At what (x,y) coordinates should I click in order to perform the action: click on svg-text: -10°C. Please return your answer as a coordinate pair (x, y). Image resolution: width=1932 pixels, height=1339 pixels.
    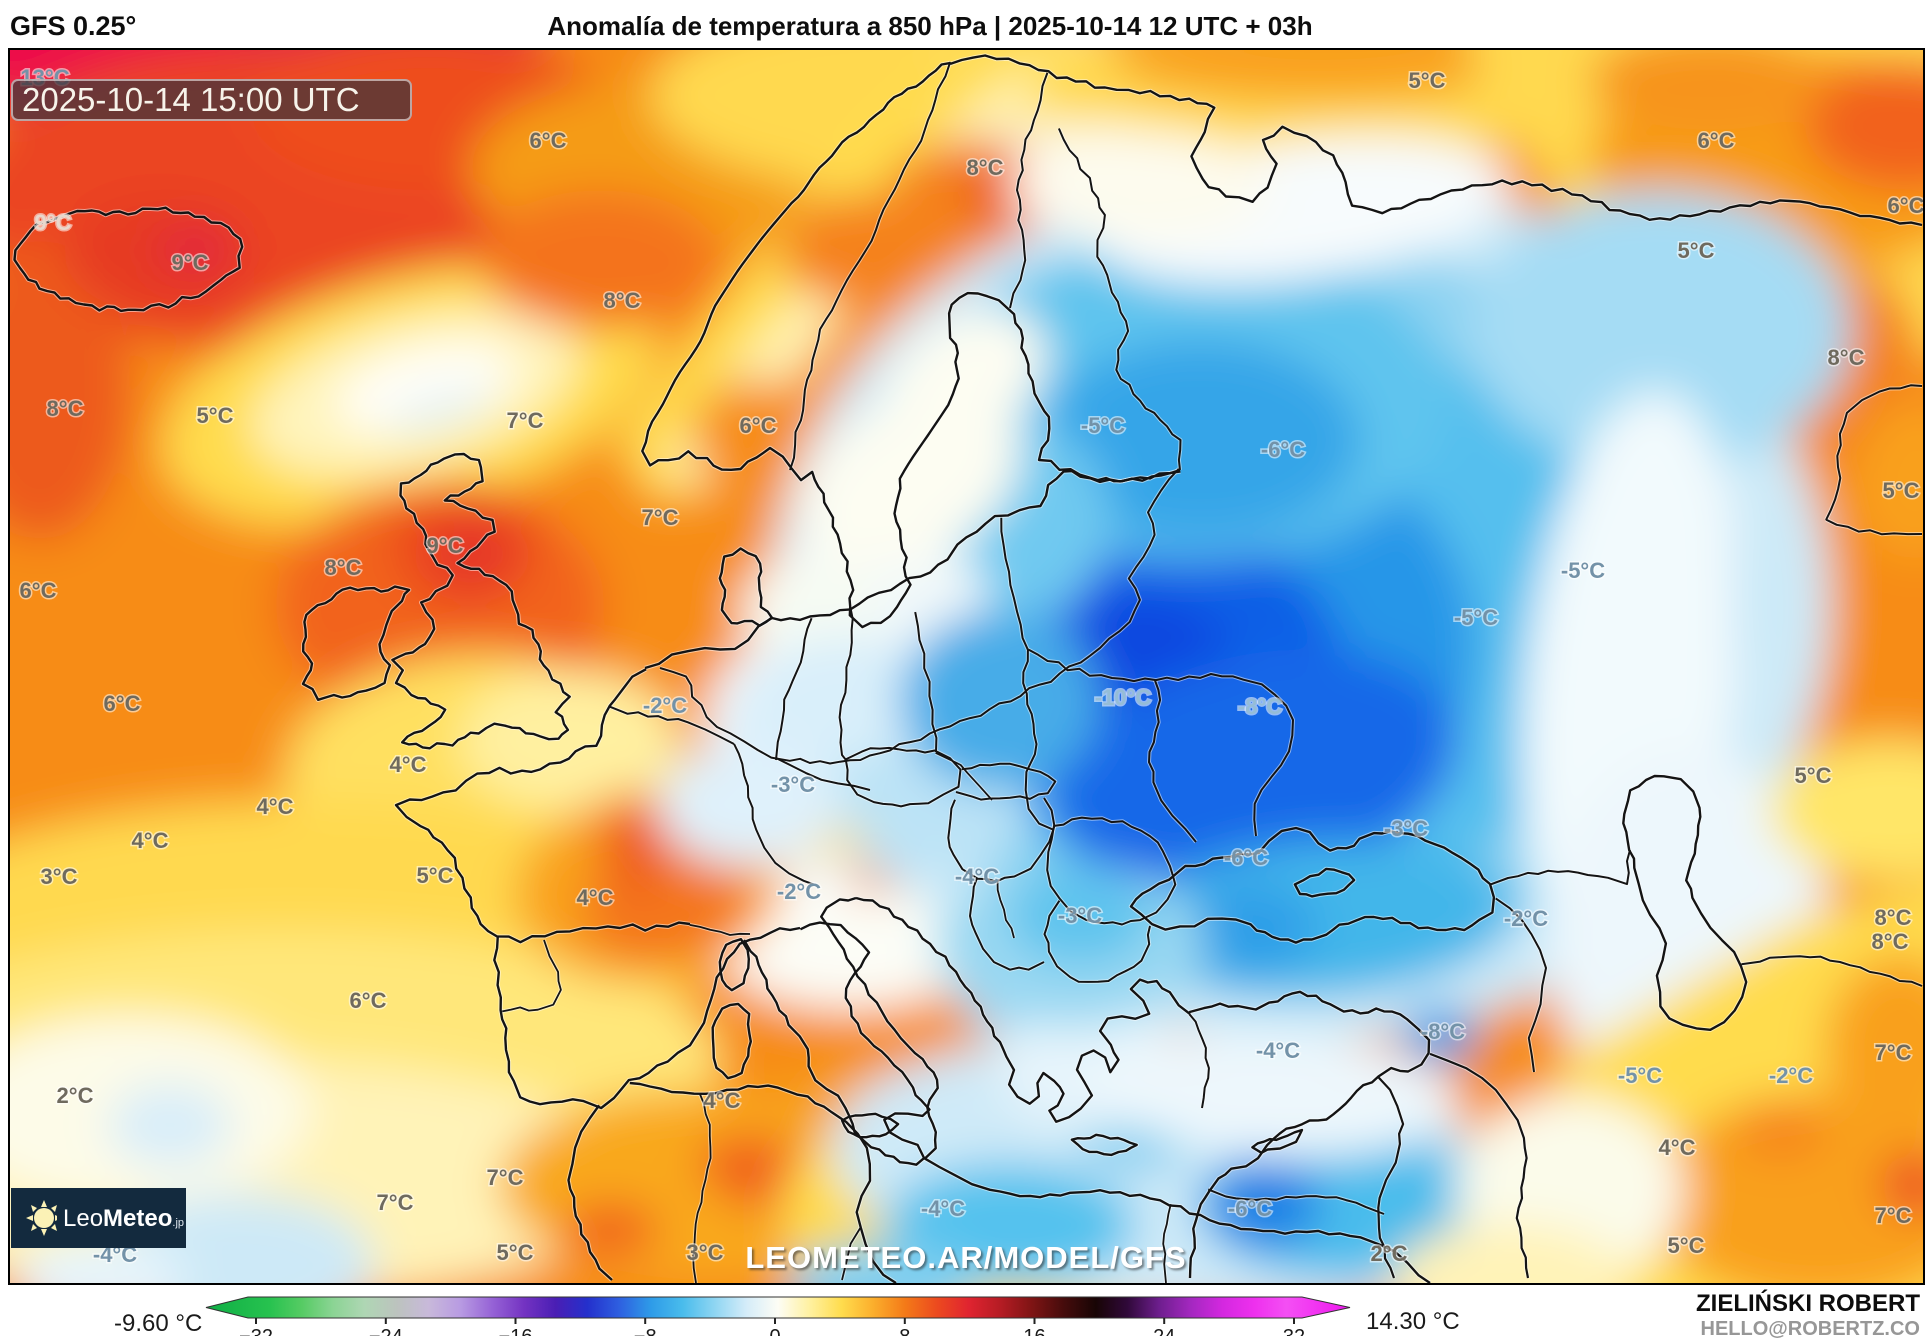
    Looking at the image, I should click on (1123, 697).